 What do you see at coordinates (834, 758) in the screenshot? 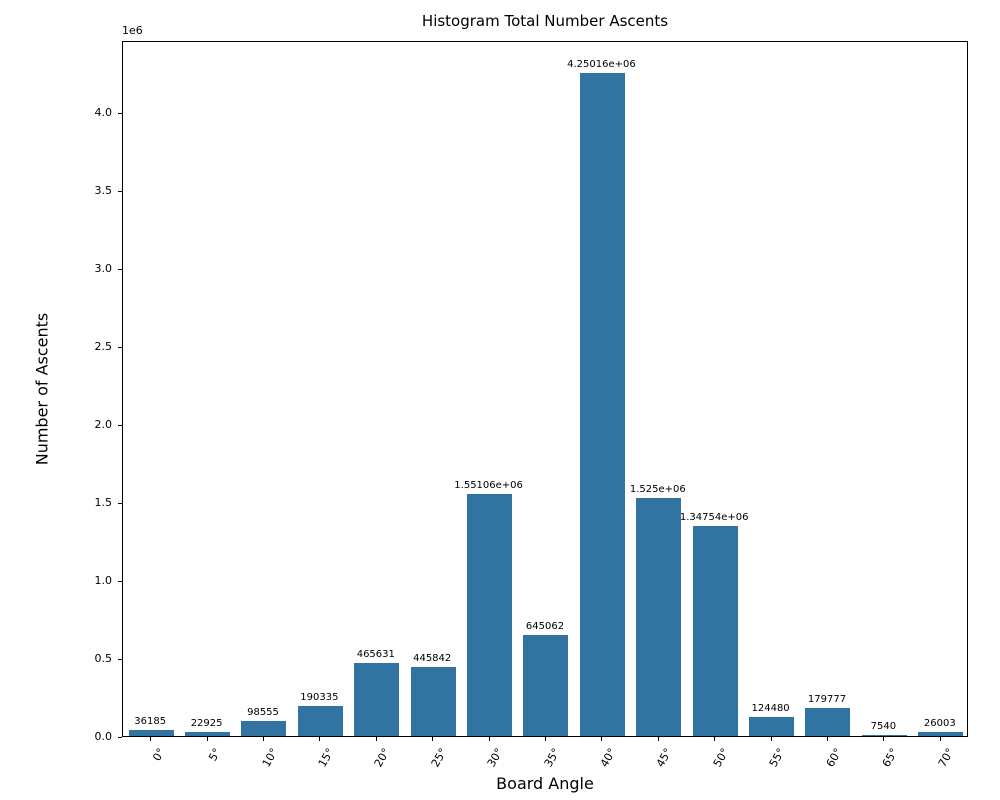
I see `x-tick-label: 60°` at bounding box center [834, 758].